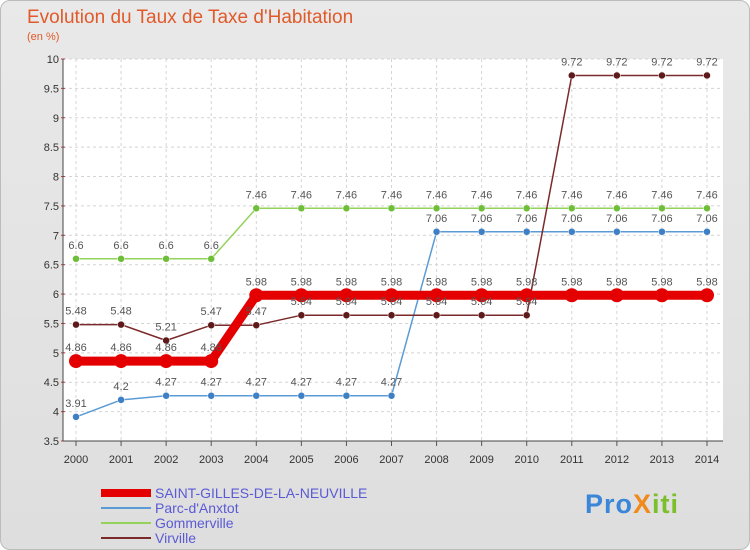 This screenshot has width=750, height=550. What do you see at coordinates (51, 89) in the screenshot?
I see `y-tick-label: 9.5` at bounding box center [51, 89].